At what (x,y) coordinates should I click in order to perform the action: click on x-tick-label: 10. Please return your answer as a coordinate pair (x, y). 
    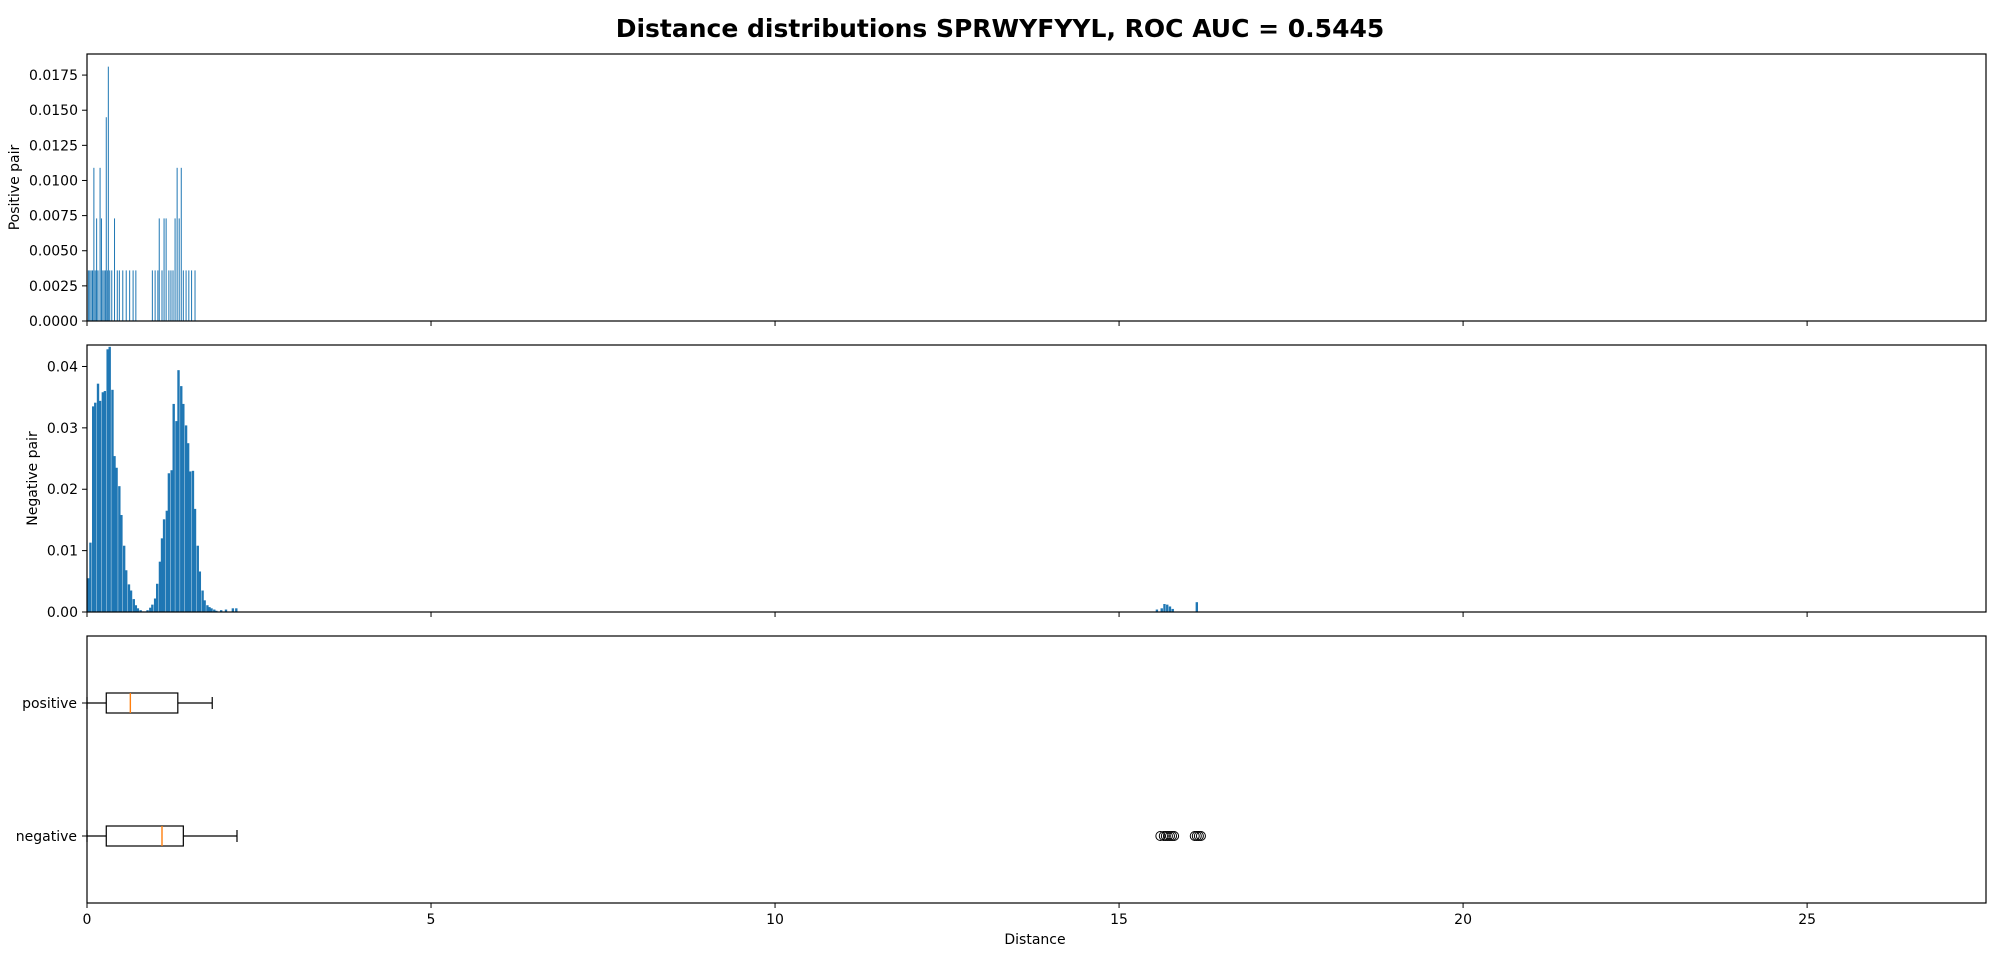
    Looking at the image, I should click on (775, 920).